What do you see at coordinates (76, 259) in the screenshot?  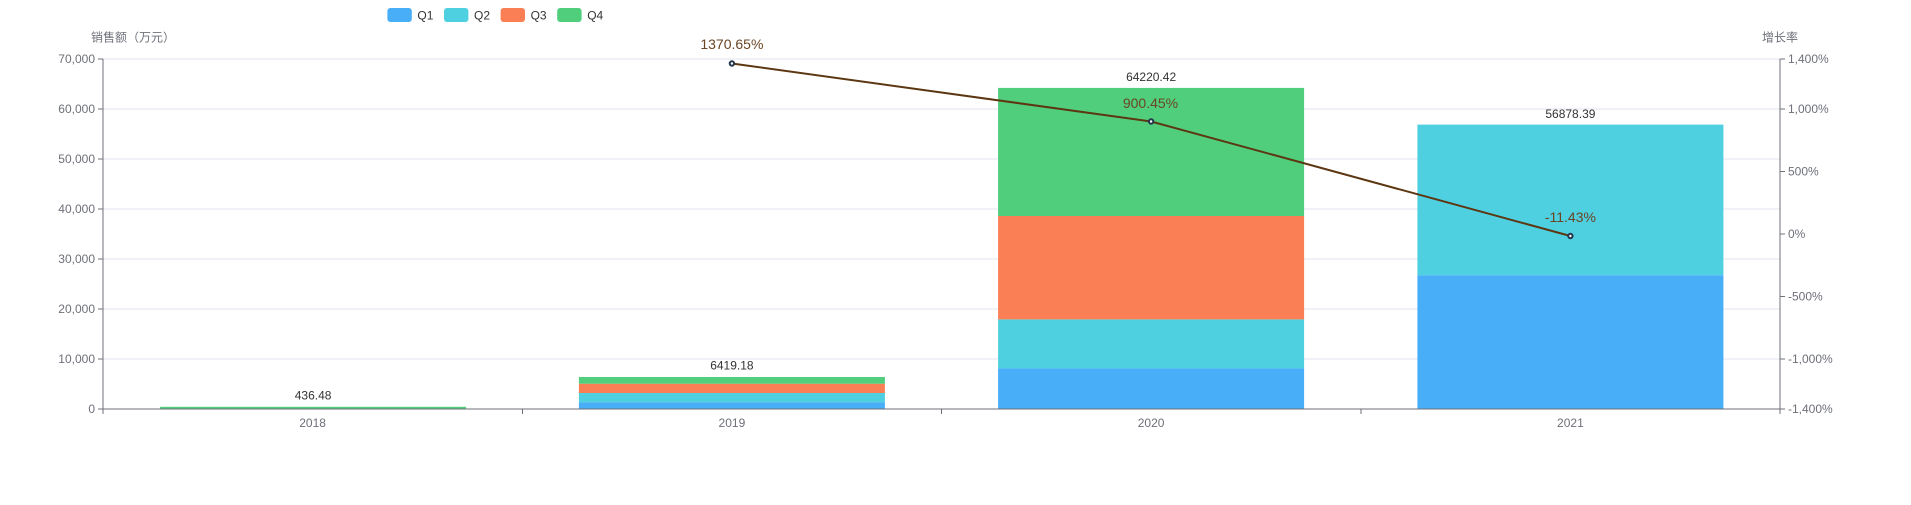 I see `svg-text: 30,000` at bounding box center [76, 259].